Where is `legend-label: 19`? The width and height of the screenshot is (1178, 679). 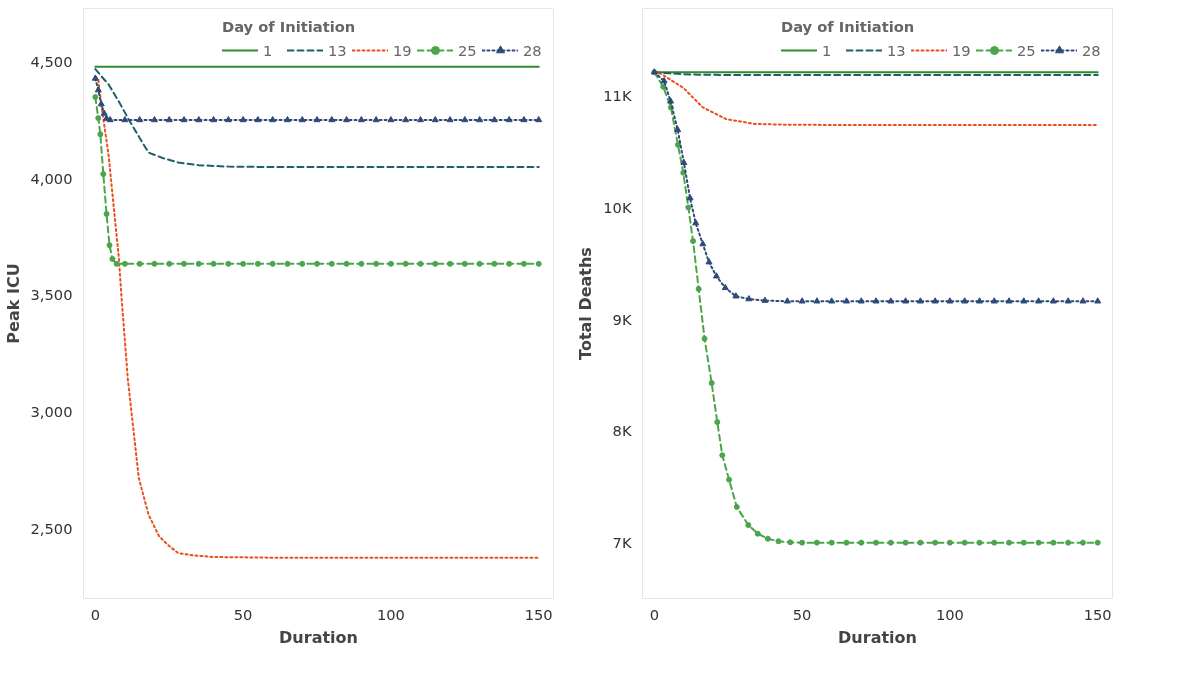
legend-label: 19 is located at coordinates (403, 50).